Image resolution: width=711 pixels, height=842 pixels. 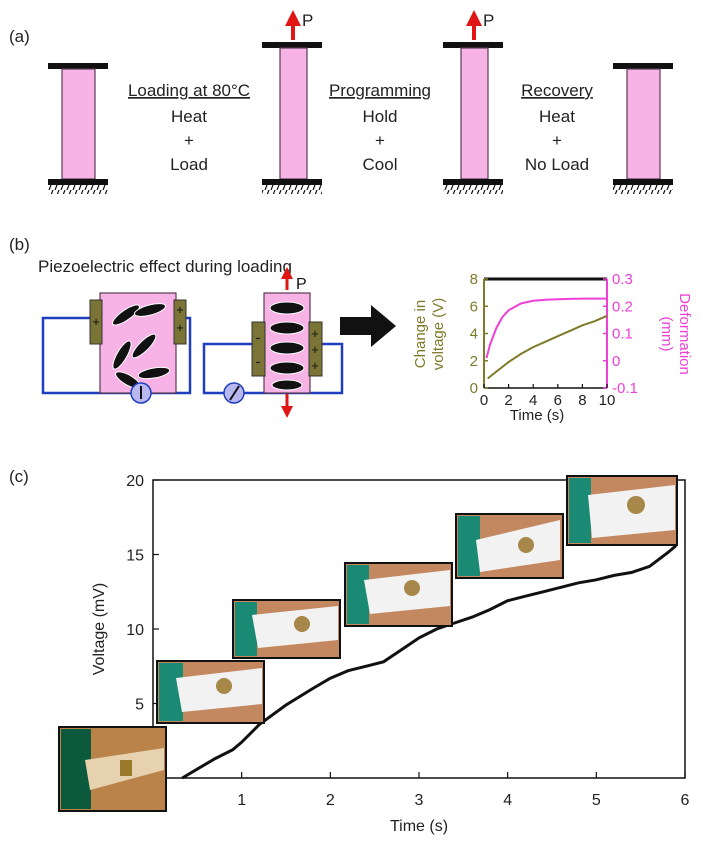 What do you see at coordinates (557, 116) in the screenshot?
I see `step-recovery-line-1: Heat` at bounding box center [557, 116].